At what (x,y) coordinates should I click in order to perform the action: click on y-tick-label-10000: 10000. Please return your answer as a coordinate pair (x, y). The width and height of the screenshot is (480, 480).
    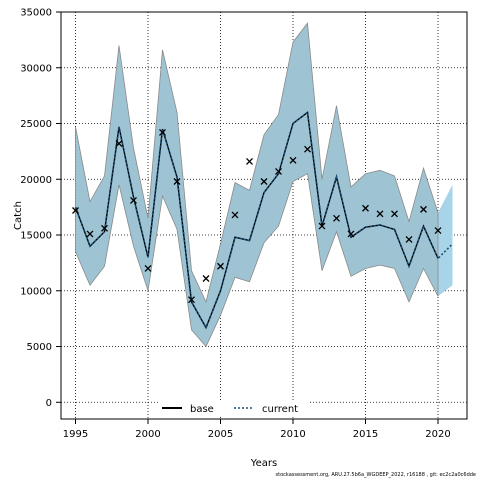
    Looking at the image, I should click on (36, 291).